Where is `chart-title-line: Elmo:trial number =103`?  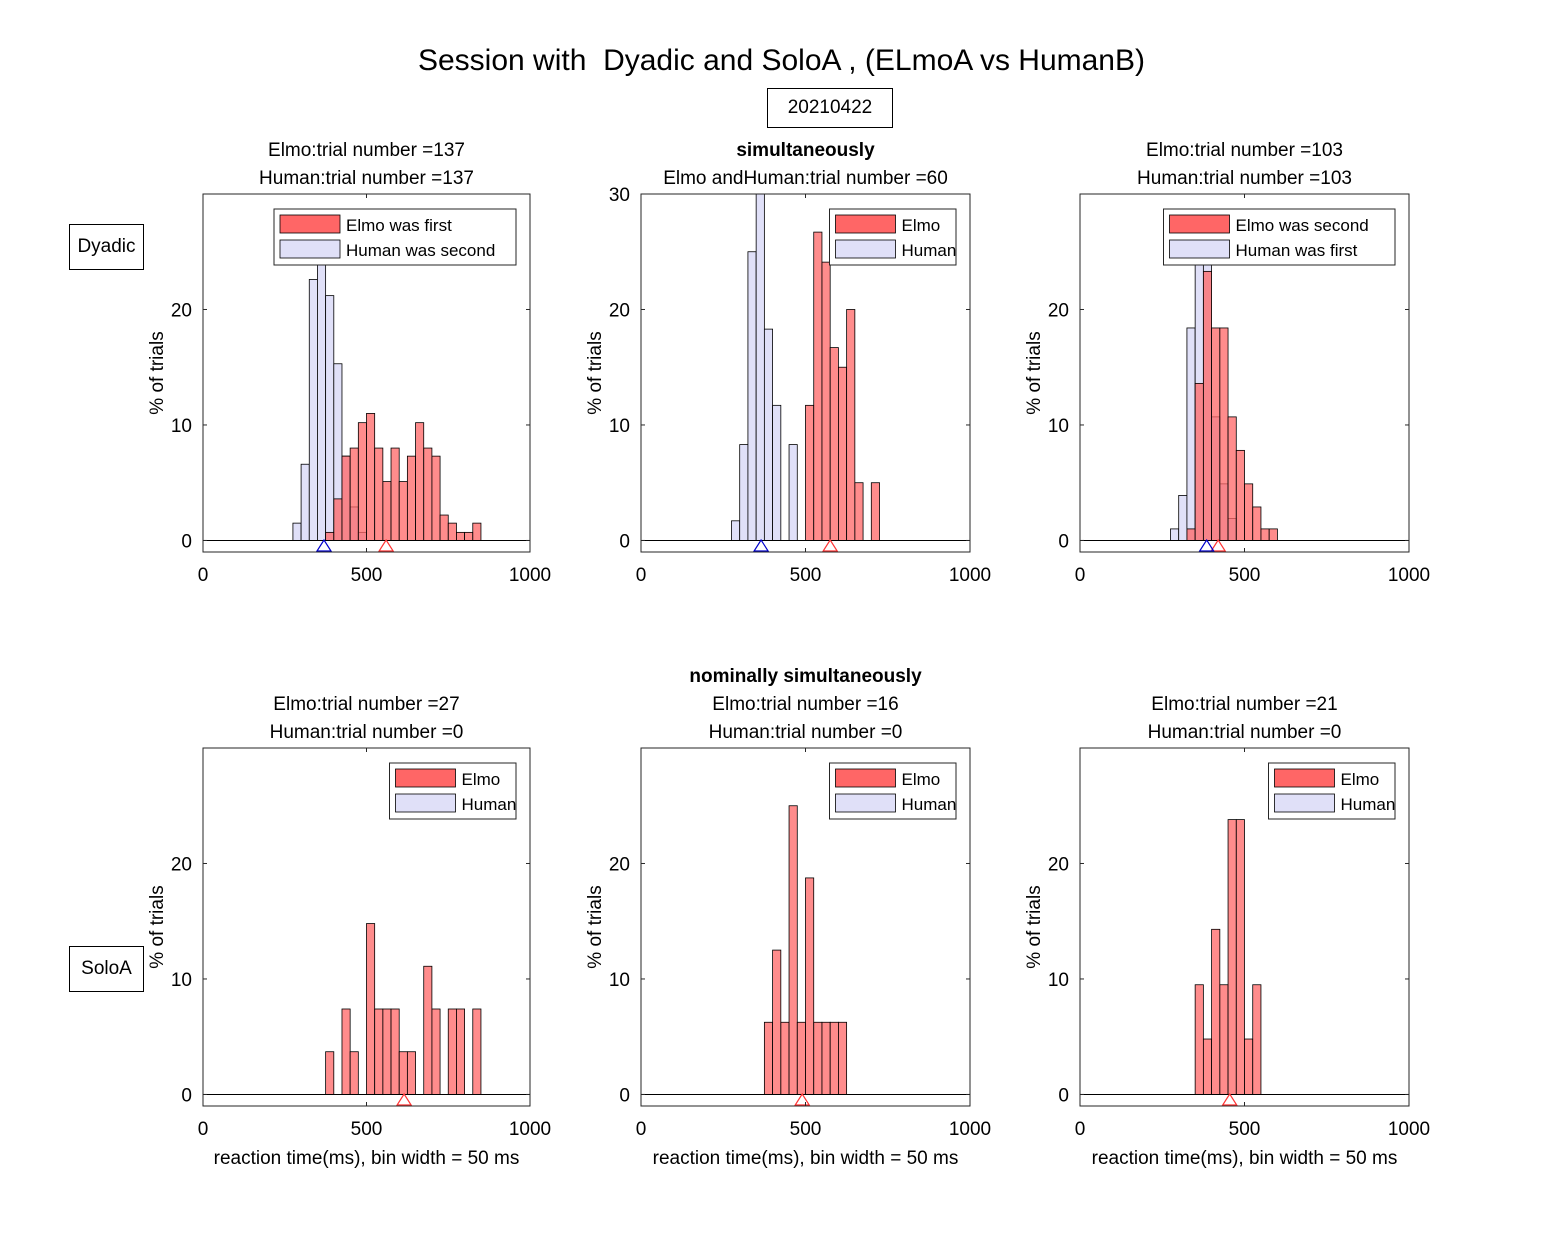
chart-title-line: Elmo:trial number =103 is located at coordinates (1244, 150).